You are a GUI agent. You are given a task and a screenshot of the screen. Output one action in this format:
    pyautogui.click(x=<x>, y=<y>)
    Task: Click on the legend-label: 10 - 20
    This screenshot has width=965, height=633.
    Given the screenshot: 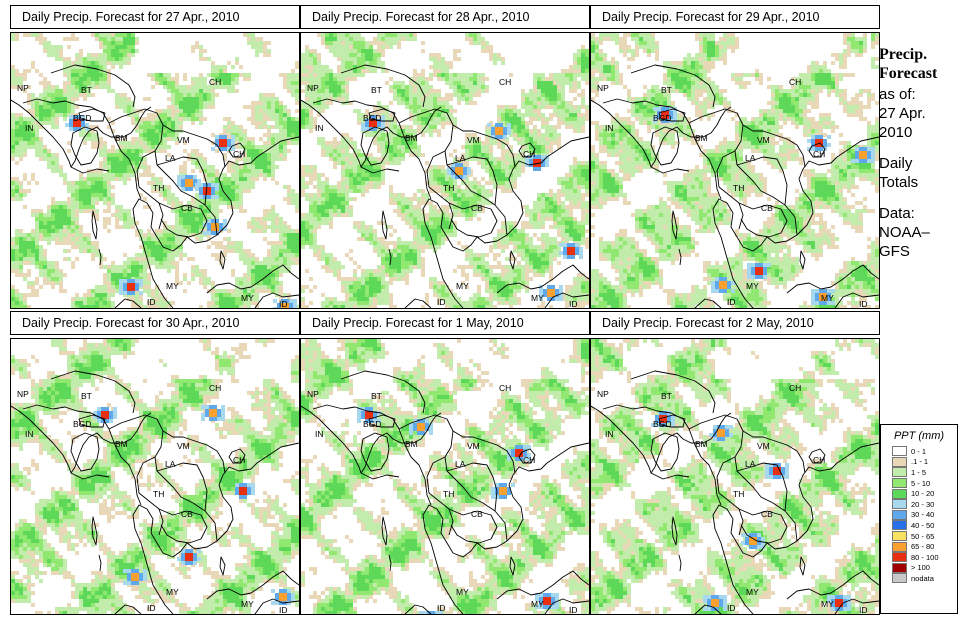 What is the action you would take?
    pyautogui.click(x=923, y=494)
    